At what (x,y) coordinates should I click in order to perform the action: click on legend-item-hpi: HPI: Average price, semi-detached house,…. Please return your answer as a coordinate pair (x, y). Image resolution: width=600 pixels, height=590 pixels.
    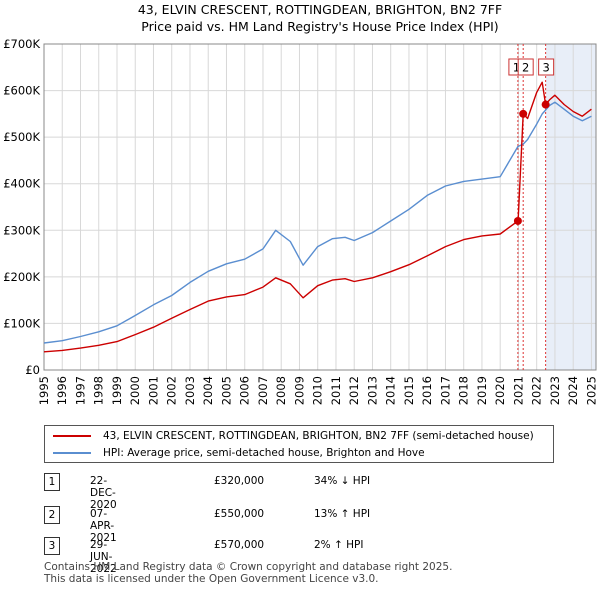
    Looking at the image, I should click on (235, 453).